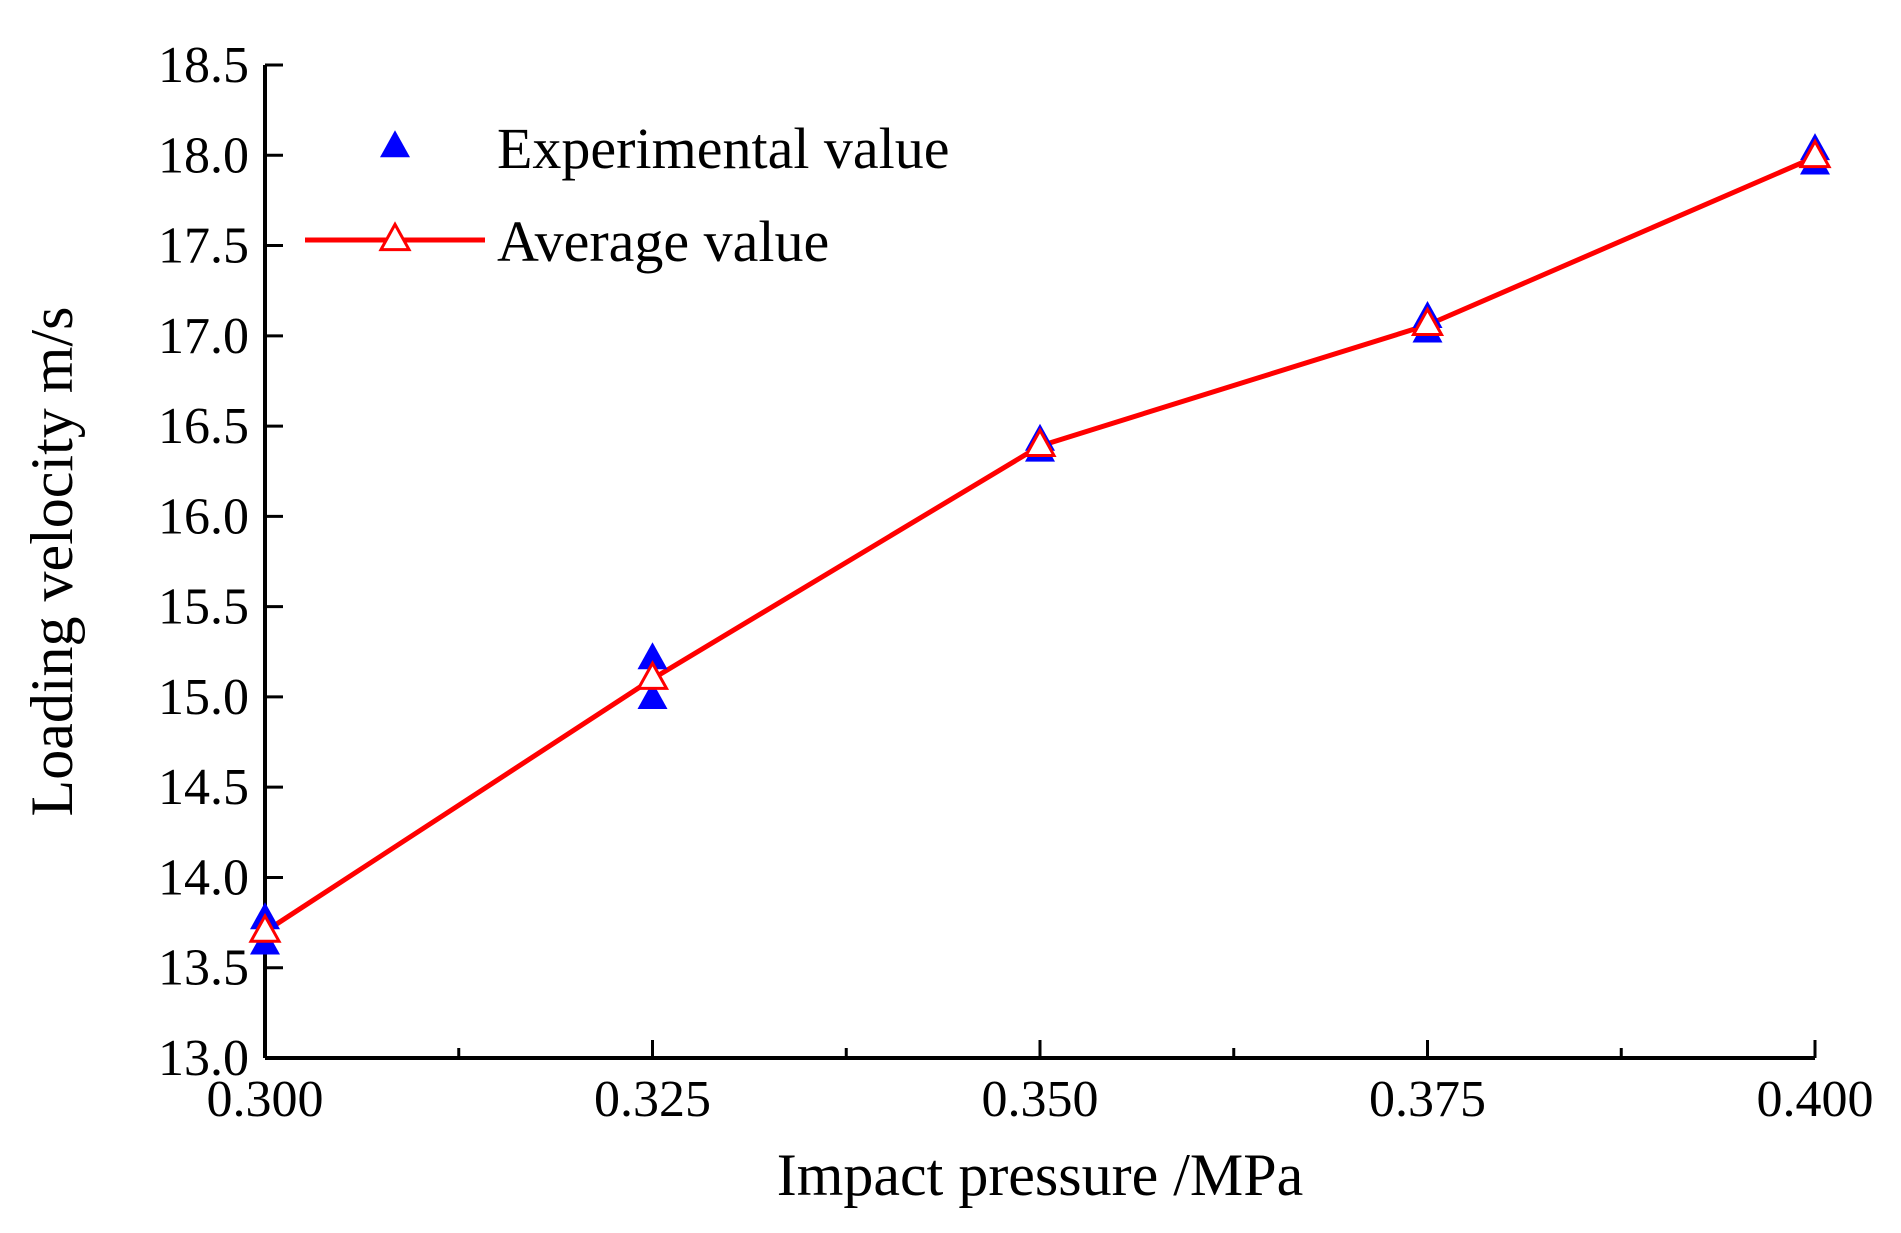  Describe the element at coordinates (203, 516) in the screenshot. I see `y-tick-label: 16.0` at that location.